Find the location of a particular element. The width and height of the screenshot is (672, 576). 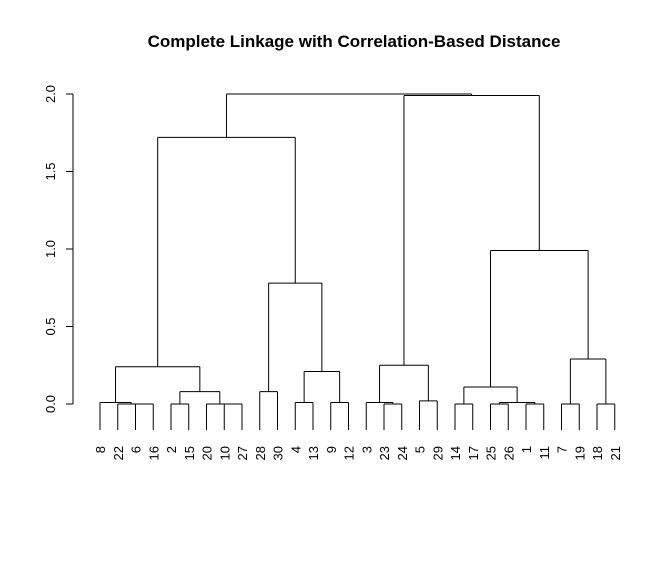

y-axis: 0.0 0.5 1.0 1.5 2.0 is located at coordinates (58, 249).